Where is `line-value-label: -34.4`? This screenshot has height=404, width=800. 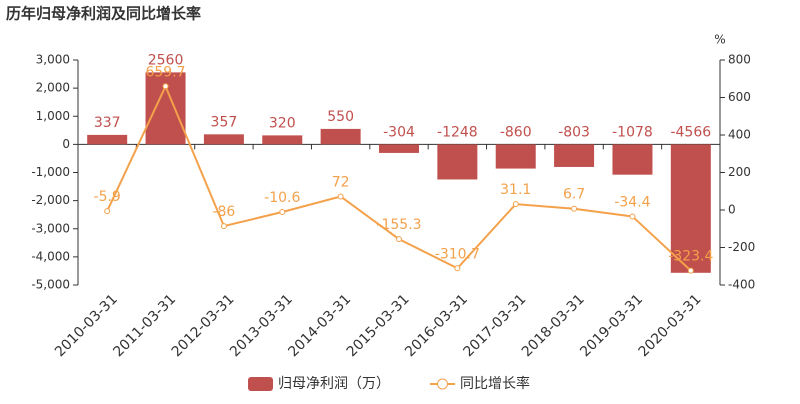
line-value-label: -34.4 is located at coordinates (632, 202).